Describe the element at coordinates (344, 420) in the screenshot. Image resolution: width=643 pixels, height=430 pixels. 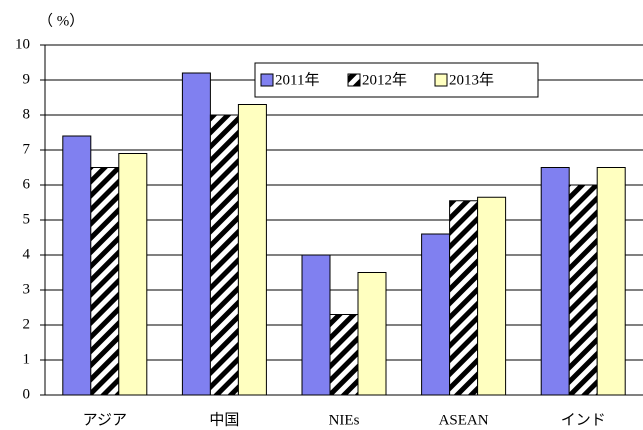
I see `x-tick-label: NIEs` at that location.